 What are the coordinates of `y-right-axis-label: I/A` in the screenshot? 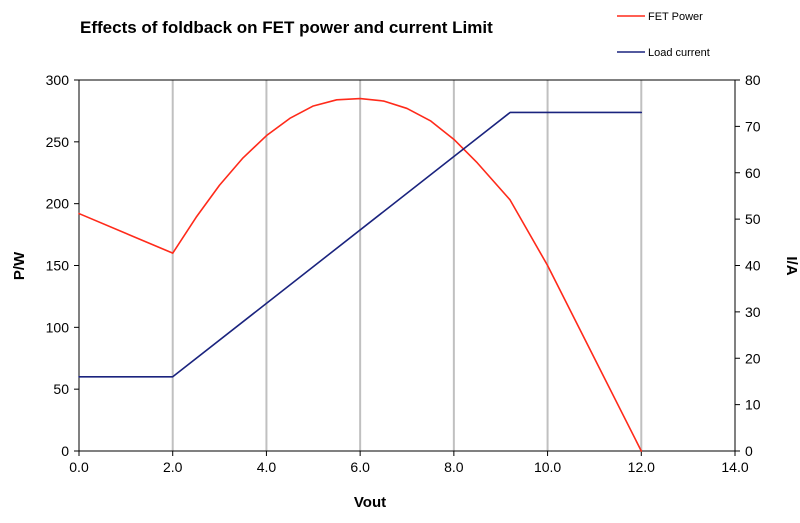 It's located at (791, 265).